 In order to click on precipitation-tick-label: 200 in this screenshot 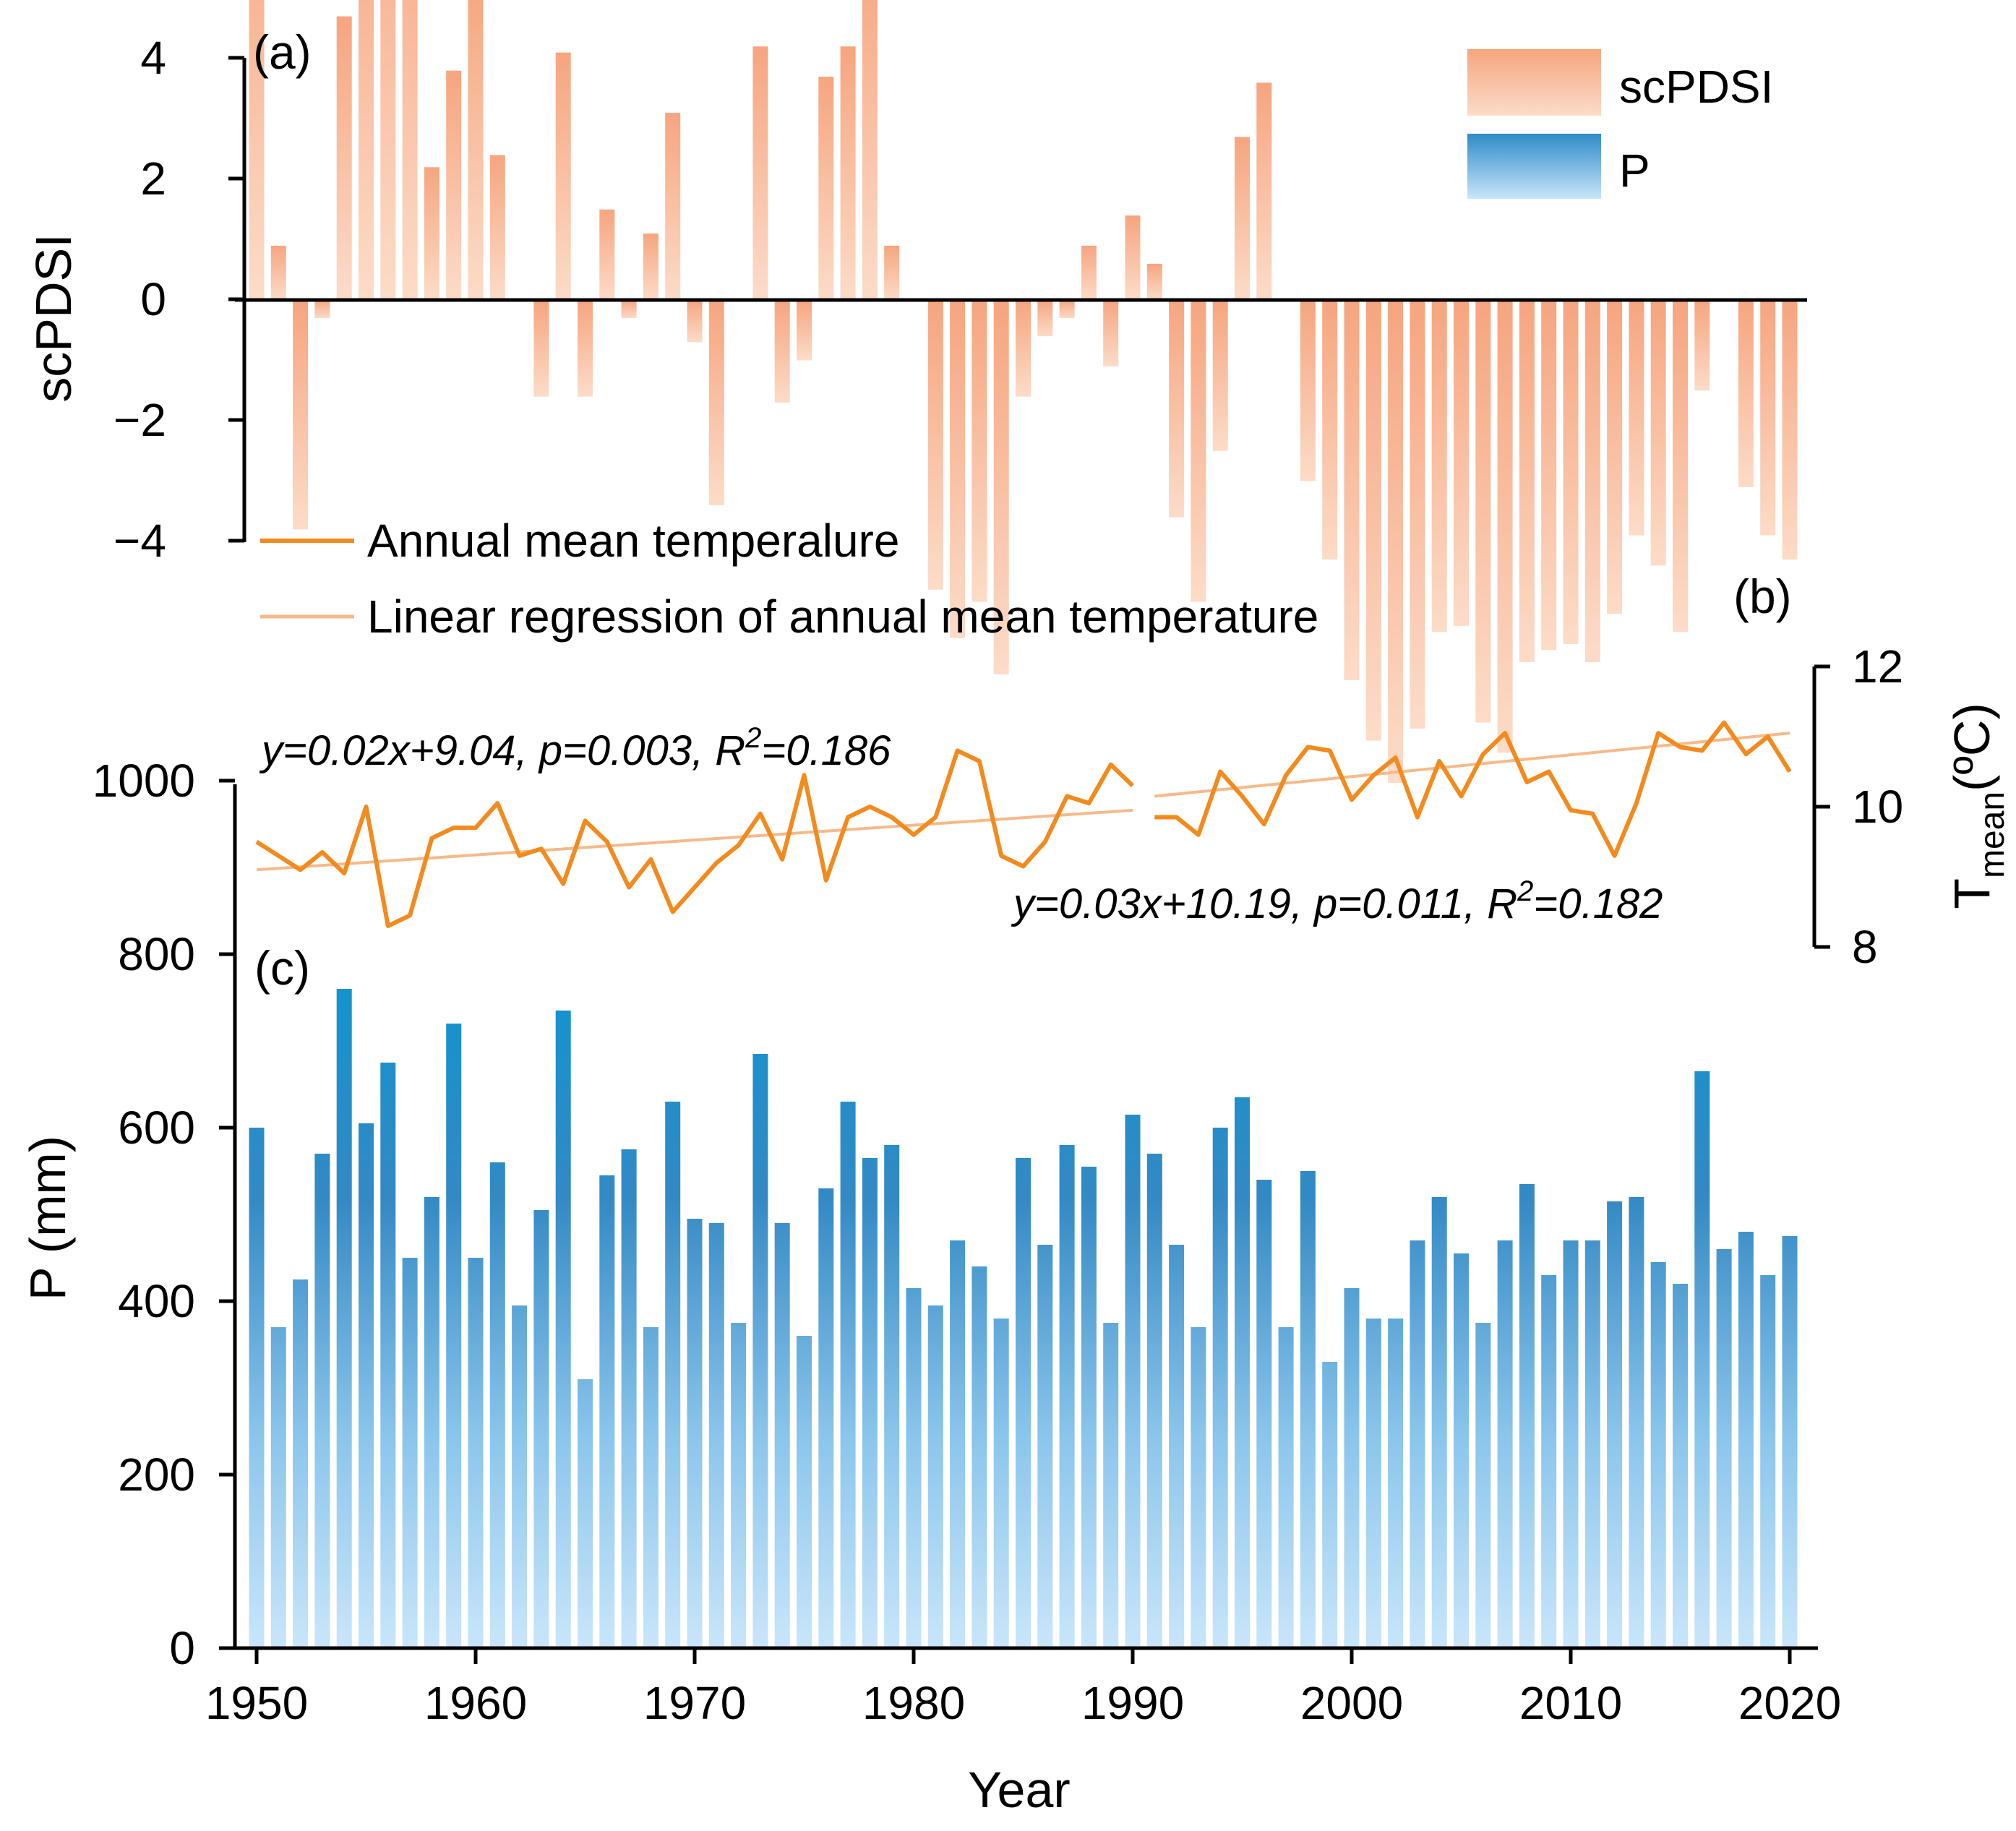, I will do `click(157, 1475)`.